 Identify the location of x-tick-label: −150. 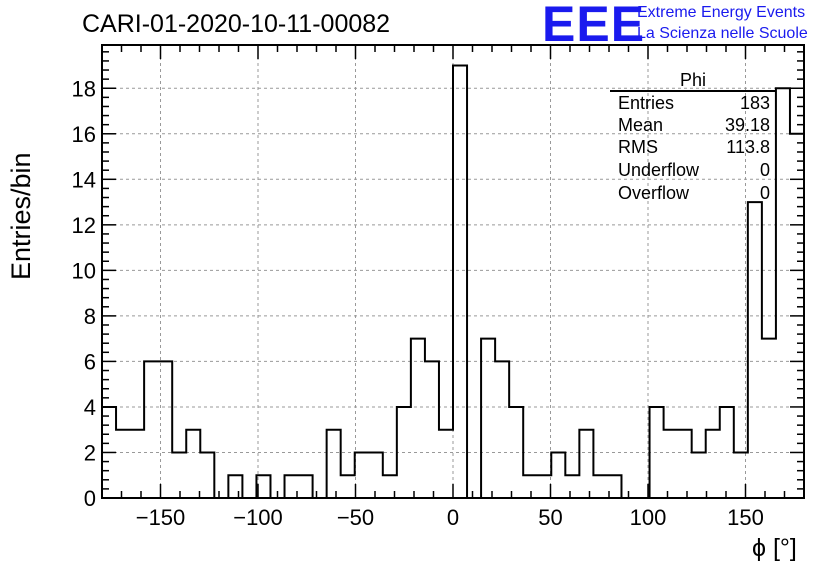
(161, 517).